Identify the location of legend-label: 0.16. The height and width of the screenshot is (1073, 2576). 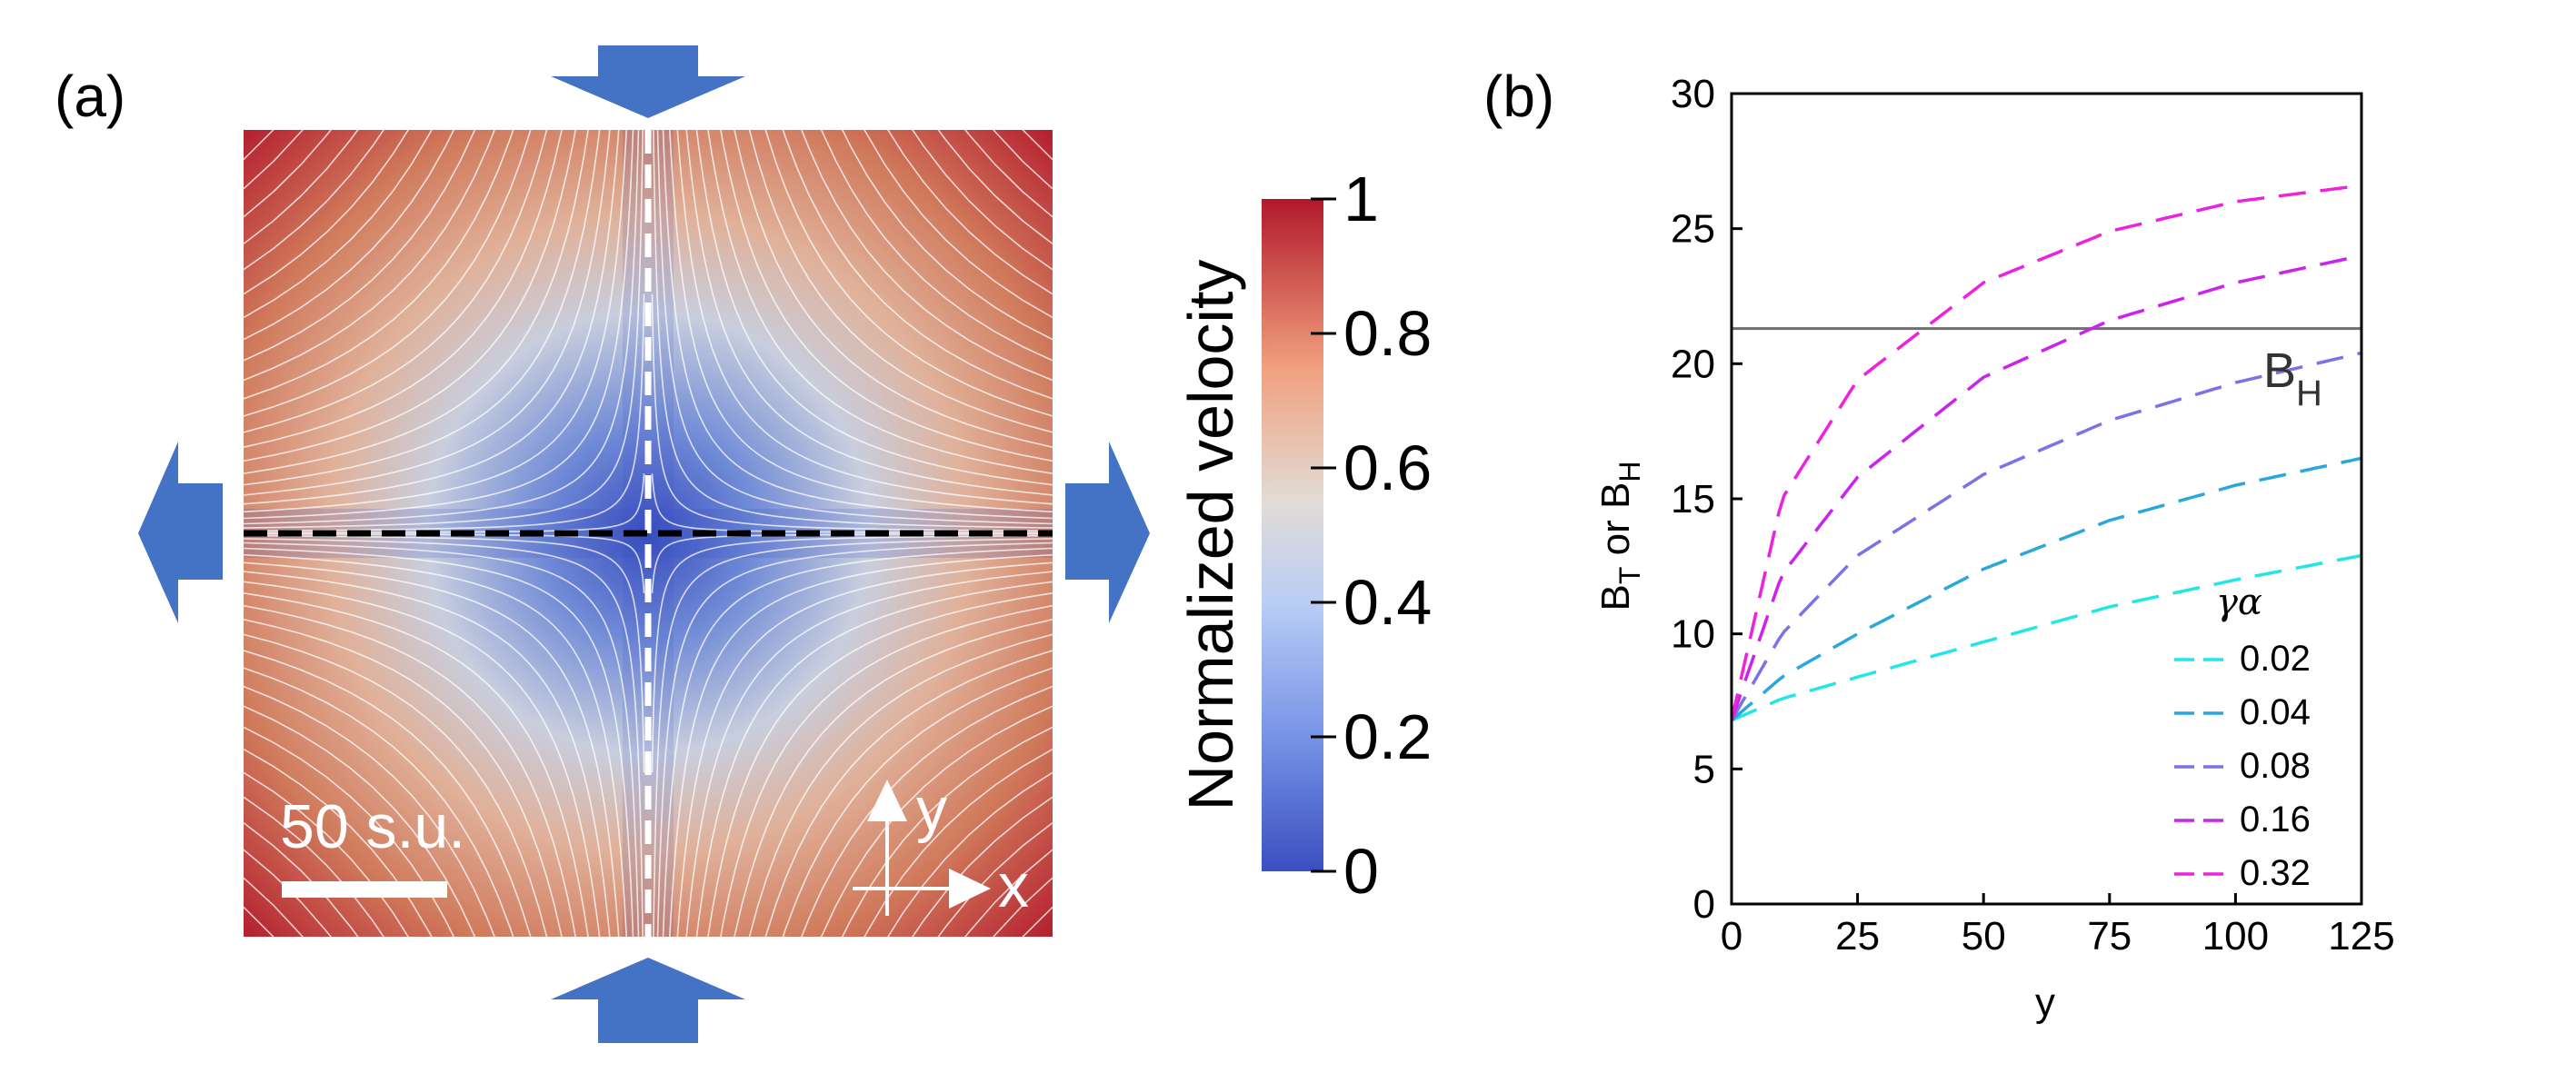
(2275, 820).